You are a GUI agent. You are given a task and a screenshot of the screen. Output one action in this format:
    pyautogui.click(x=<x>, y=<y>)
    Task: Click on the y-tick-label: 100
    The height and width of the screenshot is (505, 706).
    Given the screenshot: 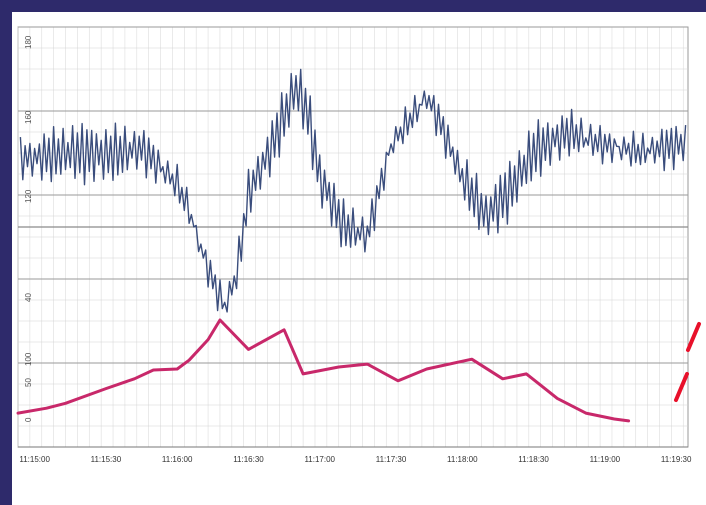 What is the action you would take?
    pyautogui.click(x=28, y=359)
    